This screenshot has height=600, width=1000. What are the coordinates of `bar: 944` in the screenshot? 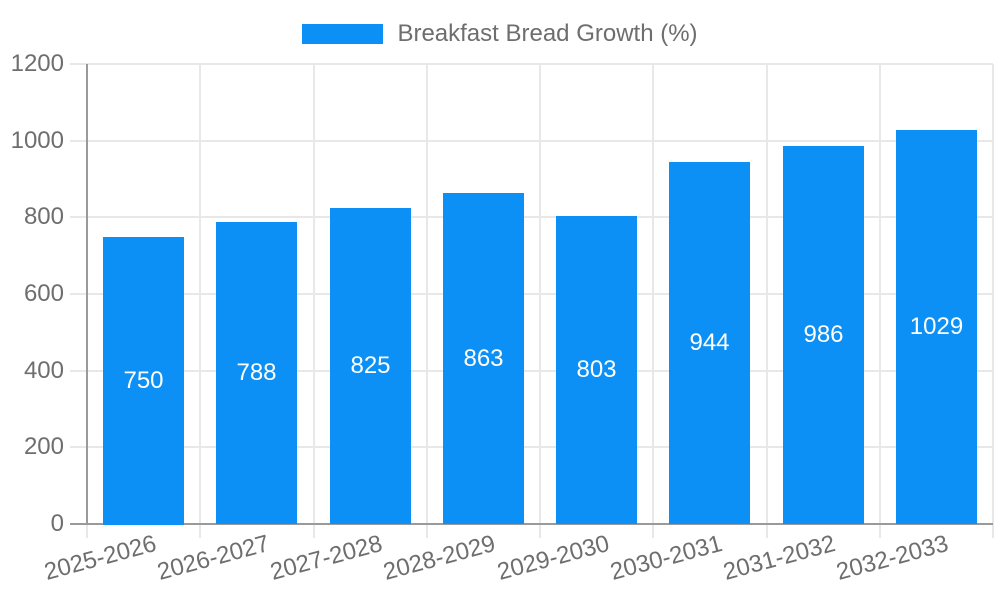 It's located at (709, 343).